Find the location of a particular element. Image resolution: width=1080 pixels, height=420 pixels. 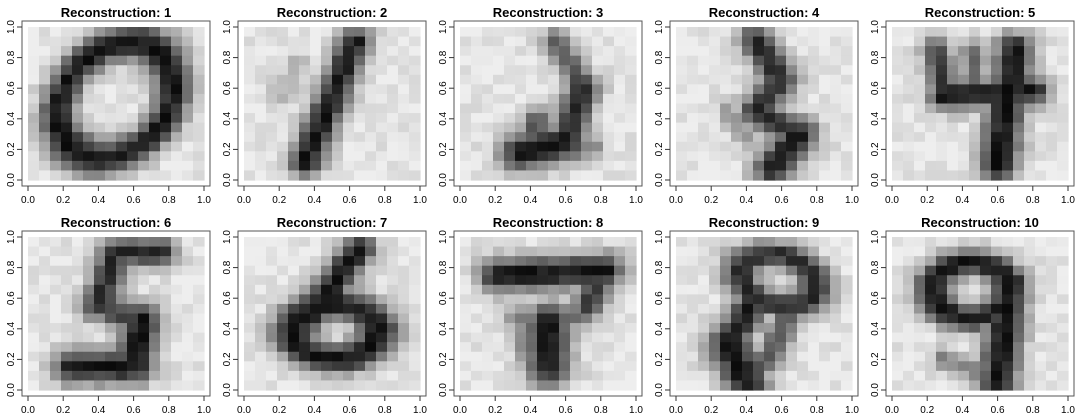

x-tick-label: 0.0 is located at coordinates (460, 410).